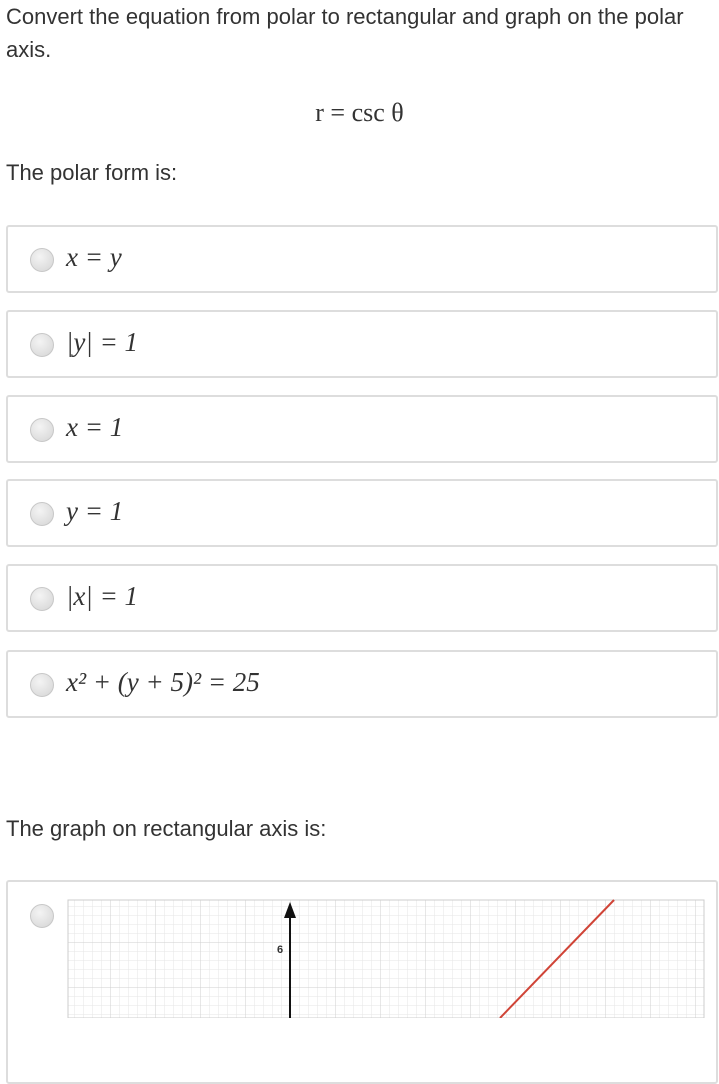 Image resolution: width=719 pixels, height=1084 pixels. Describe the element at coordinates (102, 596) in the screenshot. I see `option-label: |x| = 1` at that location.